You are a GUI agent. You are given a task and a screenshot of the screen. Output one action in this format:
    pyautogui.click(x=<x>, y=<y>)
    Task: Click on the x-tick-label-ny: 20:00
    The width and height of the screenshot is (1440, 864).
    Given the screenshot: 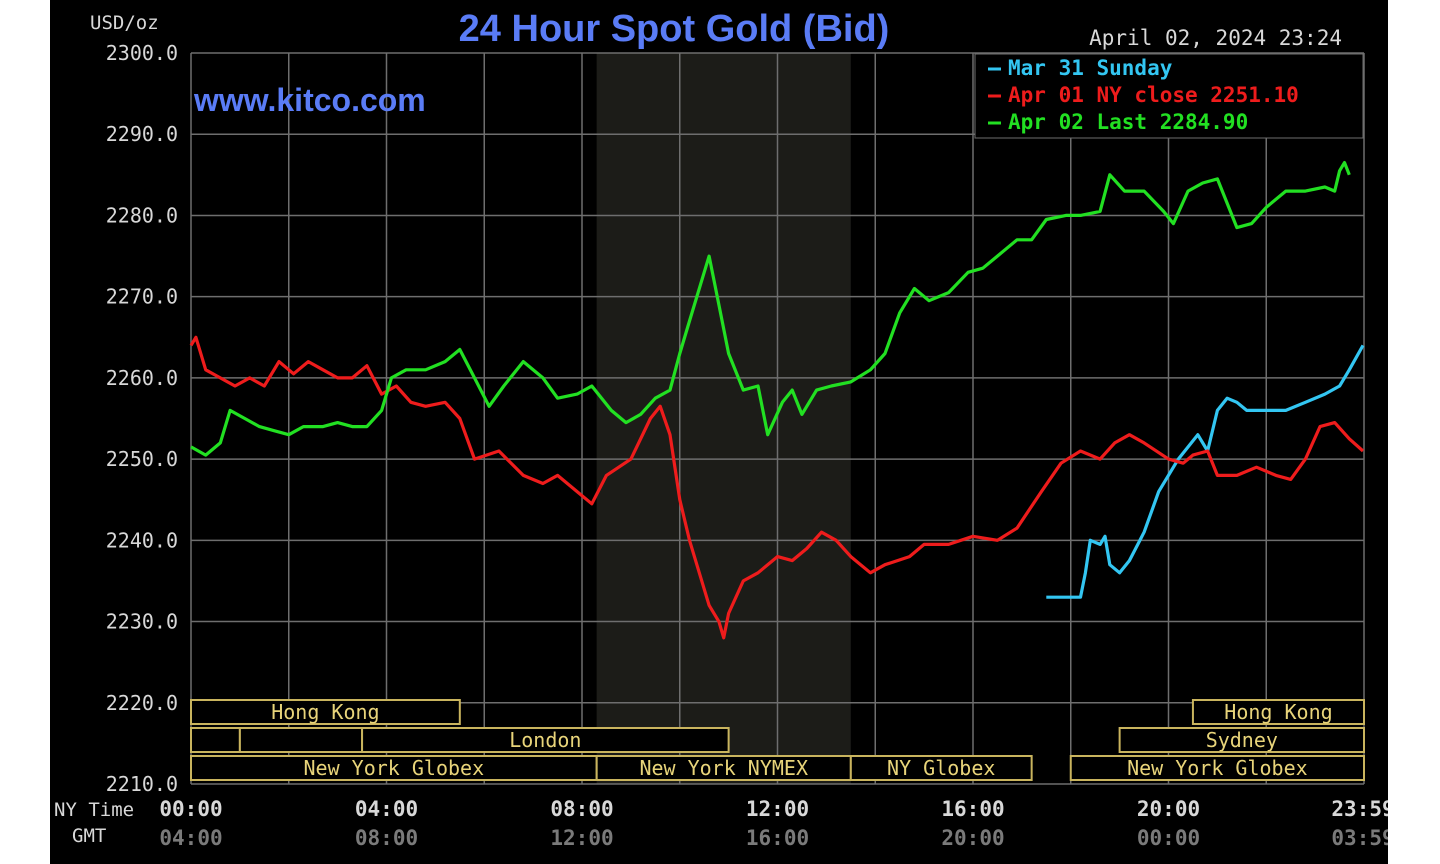 What is the action you would take?
    pyautogui.click(x=1168, y=809)
    